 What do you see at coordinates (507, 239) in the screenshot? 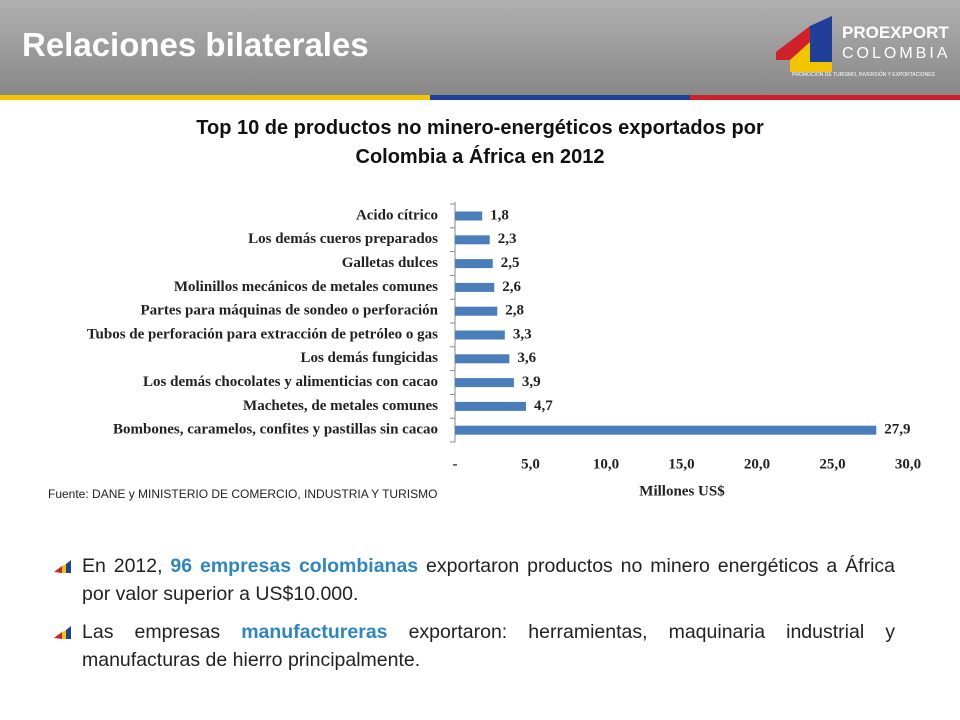
I see `value-label: 2,3` at bounding box center [507, 239].